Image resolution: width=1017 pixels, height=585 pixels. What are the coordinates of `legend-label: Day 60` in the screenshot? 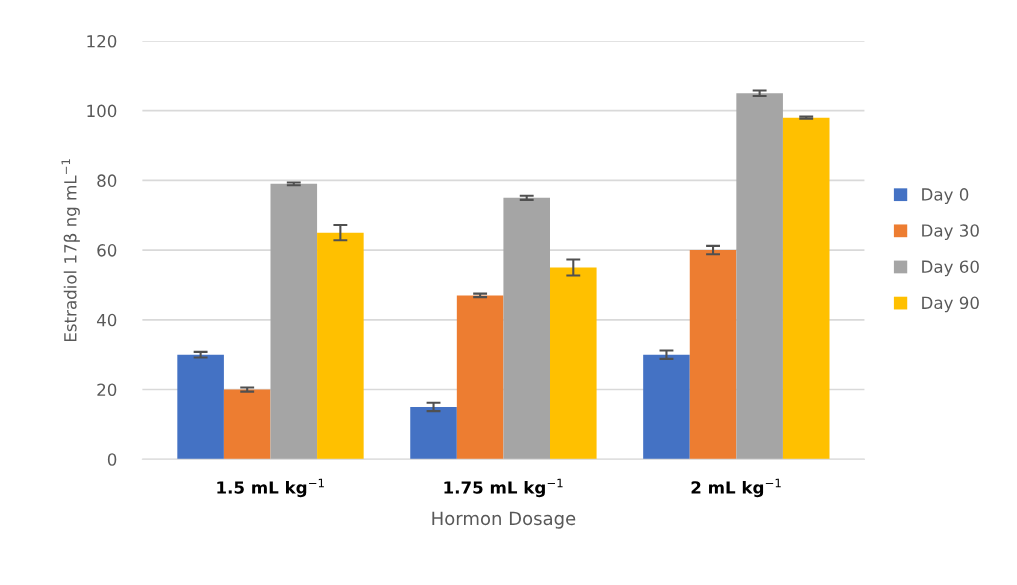 It's located at (950, 268).